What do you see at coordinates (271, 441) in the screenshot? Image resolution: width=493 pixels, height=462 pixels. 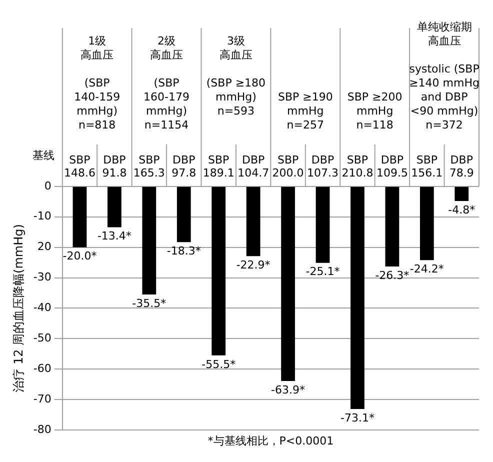 I see `text: *与基线相比，P<0.0001` at bounding box center [271, 441].